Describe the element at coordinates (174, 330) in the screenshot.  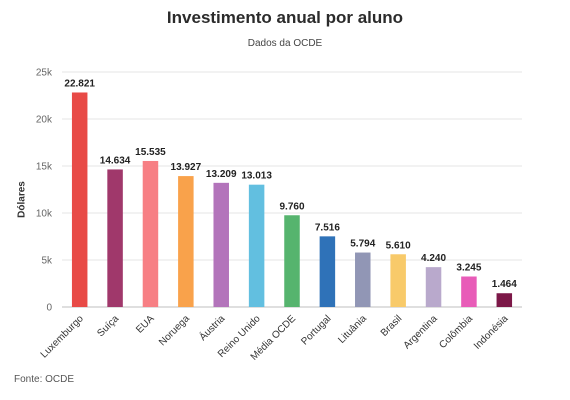
I see `x-tick-label: Noruega` at that location.